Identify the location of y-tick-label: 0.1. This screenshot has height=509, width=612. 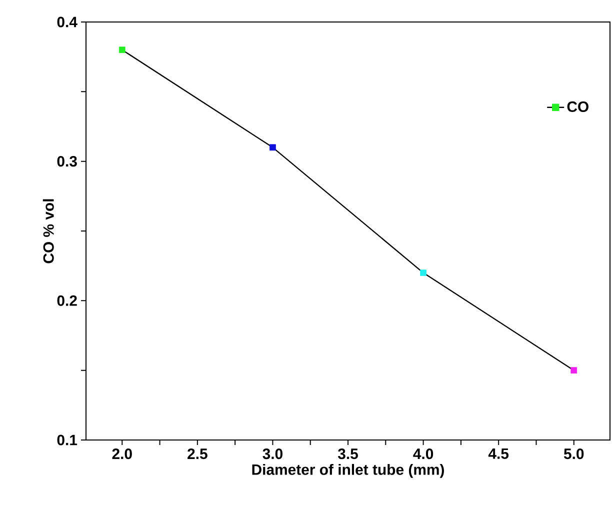
(67, 440).